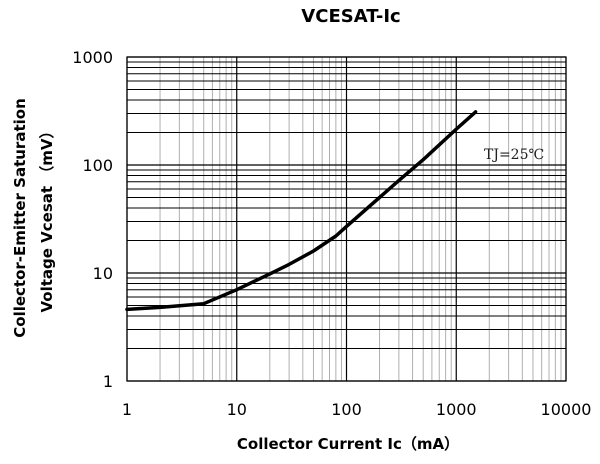 Image resolution: width=600 pixels, height=464 pixels. I want to click on y-tick-label: 1000, so click(92, 57).